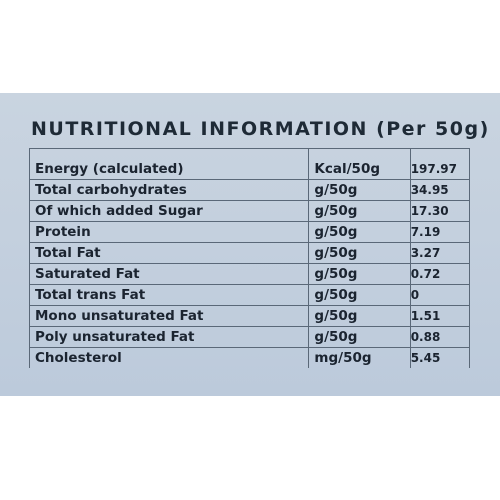 Image resolution: width=500 pixels, height=500 pixels. What do you see at coordinates (440, 316) in the screenshot?
I see `nutrient-value: 1.51` at bounding box center [440, 316].